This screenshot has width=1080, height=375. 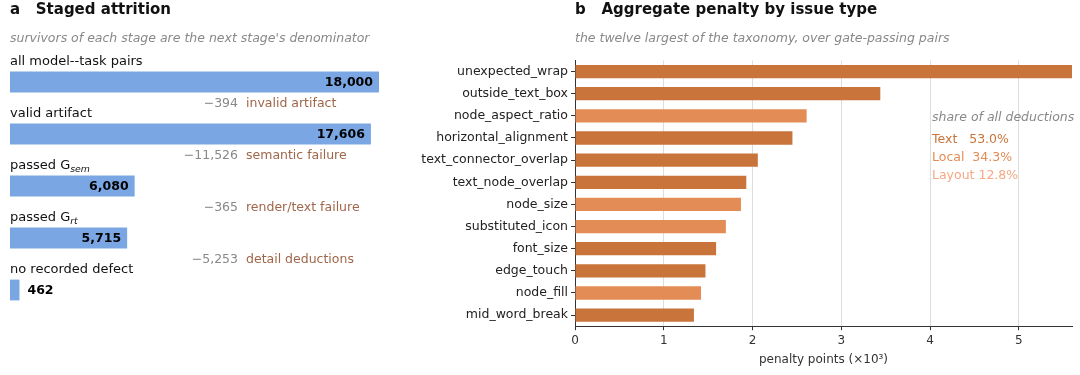 I want to click on legend-title: share of all deductions, so click(x=1003, y=117).